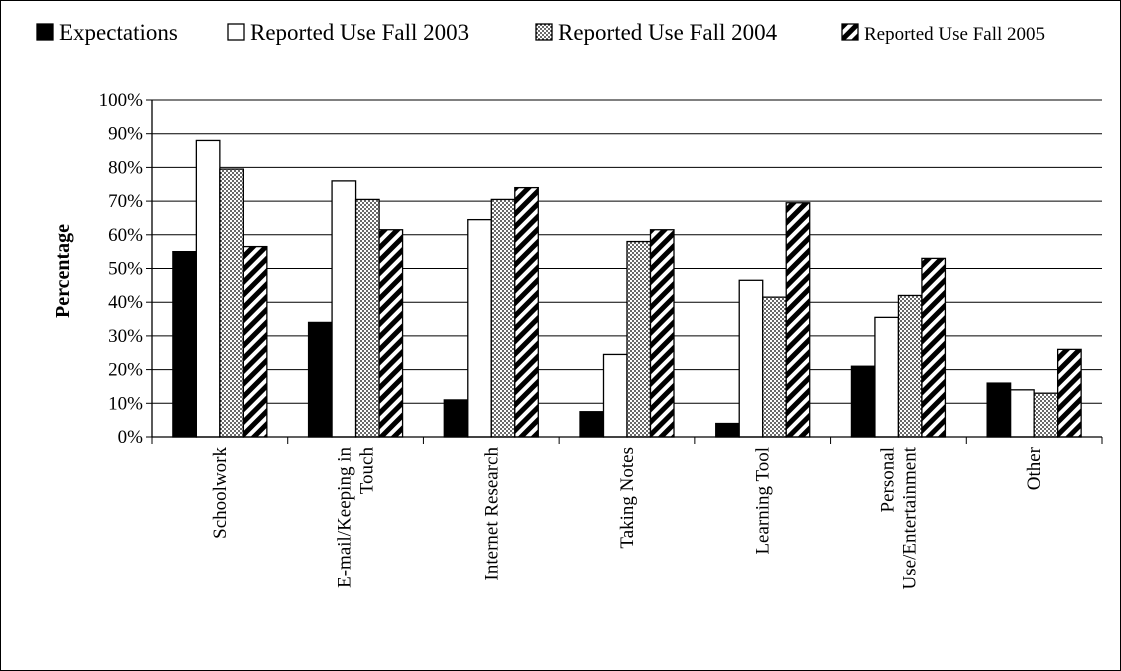  Describe the element at coordinates (887, 479) in the screenshot. I see `x-category-label: Personal` at that location.